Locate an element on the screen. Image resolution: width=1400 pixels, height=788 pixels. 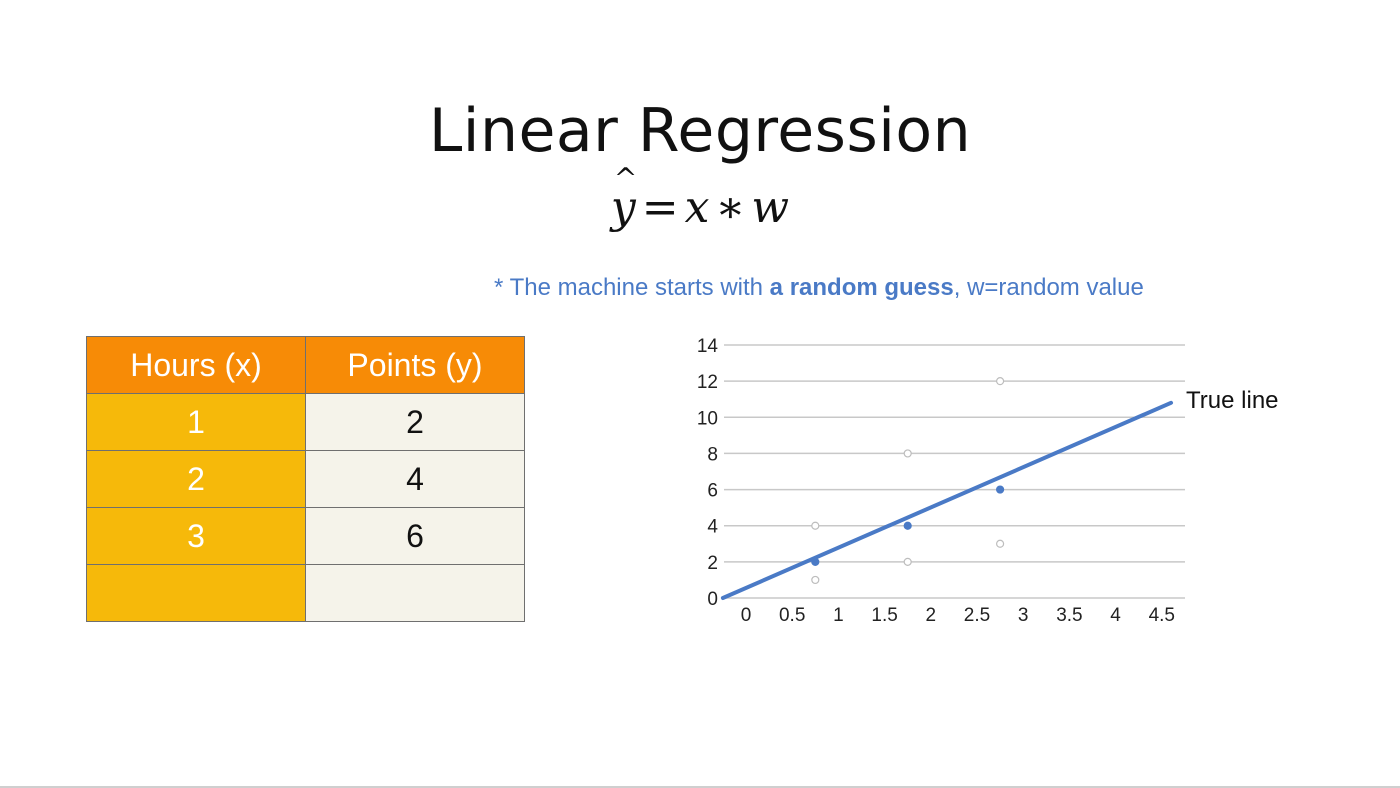
table-header-row: Hours (x) Points (y) is located at coordinates (305, 365).